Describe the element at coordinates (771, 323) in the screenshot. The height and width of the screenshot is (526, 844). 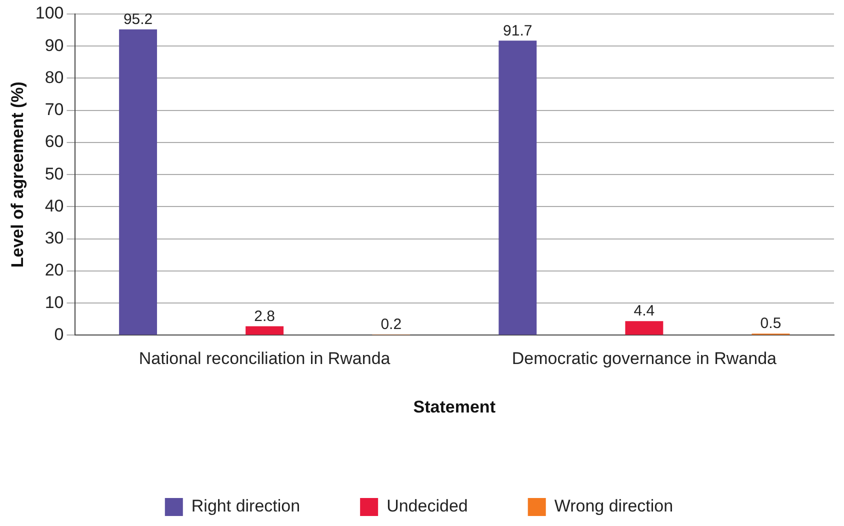
I see `data-label: 0.5` at that location.